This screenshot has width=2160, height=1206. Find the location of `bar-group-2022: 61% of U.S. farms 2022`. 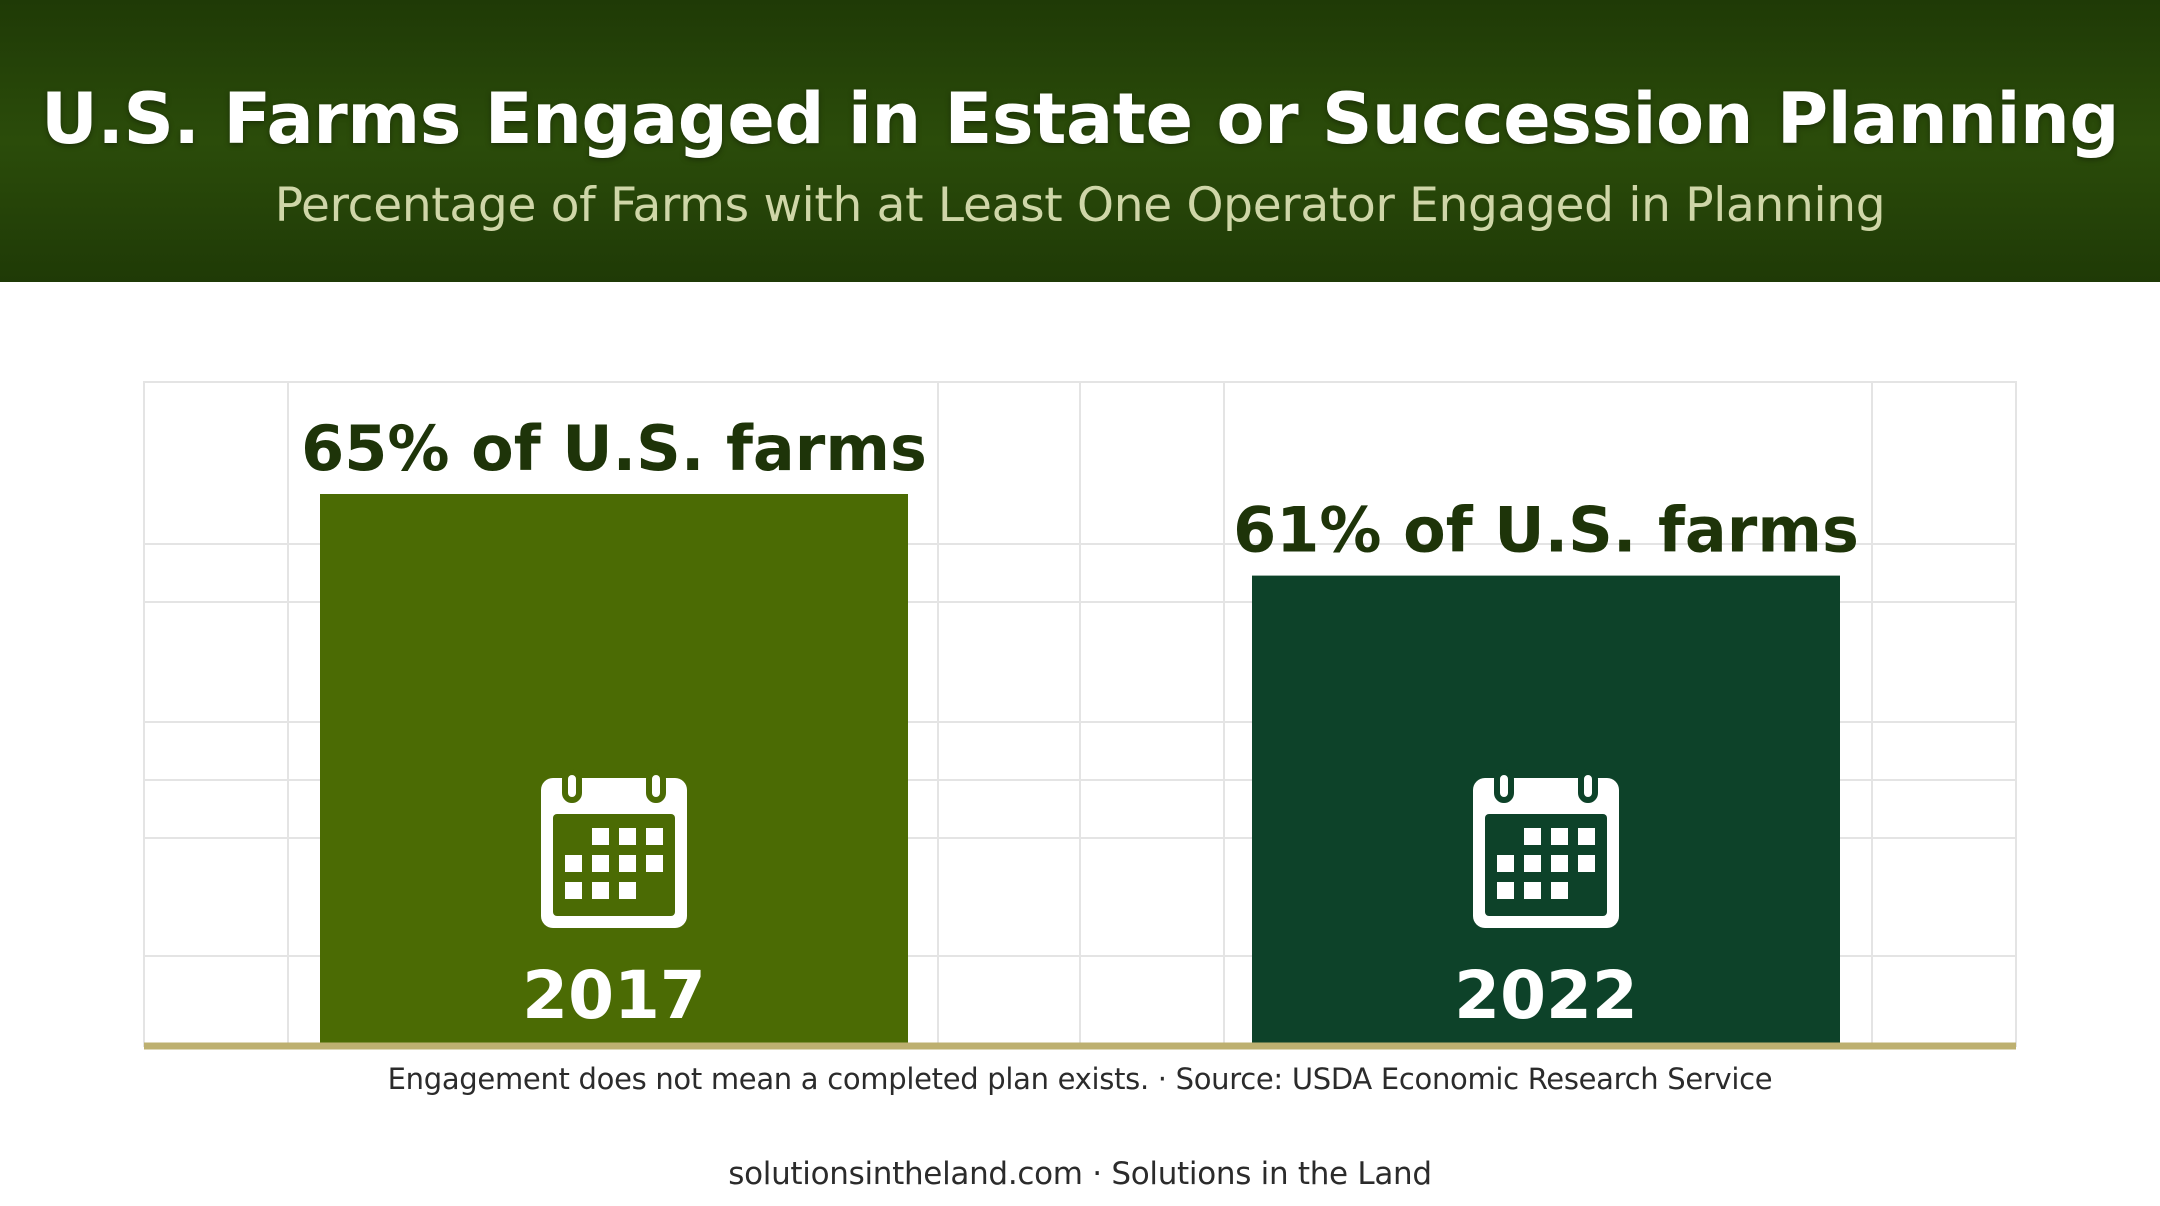

bar-group-2022: 61% of U.S. farms 2022 is located at coordinates (1546, 770).